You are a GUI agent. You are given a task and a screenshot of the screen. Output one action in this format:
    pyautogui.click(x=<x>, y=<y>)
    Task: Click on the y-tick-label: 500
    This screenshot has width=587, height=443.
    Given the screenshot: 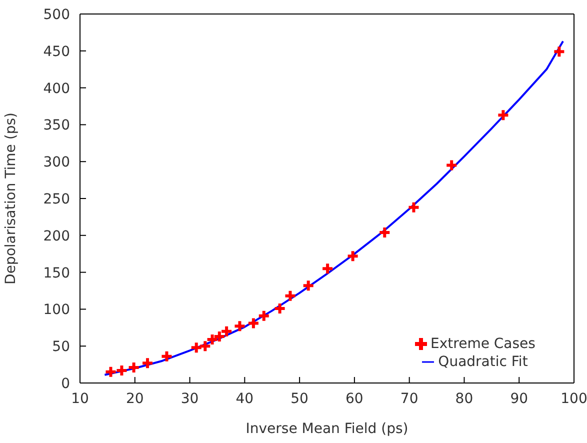 What is the action you would take?
    pyautogui.click(x=56, y=14)
    